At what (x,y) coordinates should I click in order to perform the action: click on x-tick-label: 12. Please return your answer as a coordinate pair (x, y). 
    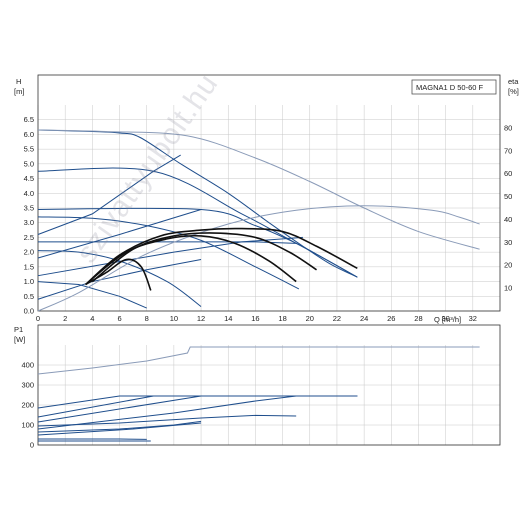
    Looking at the image, I should click on (201, 318).